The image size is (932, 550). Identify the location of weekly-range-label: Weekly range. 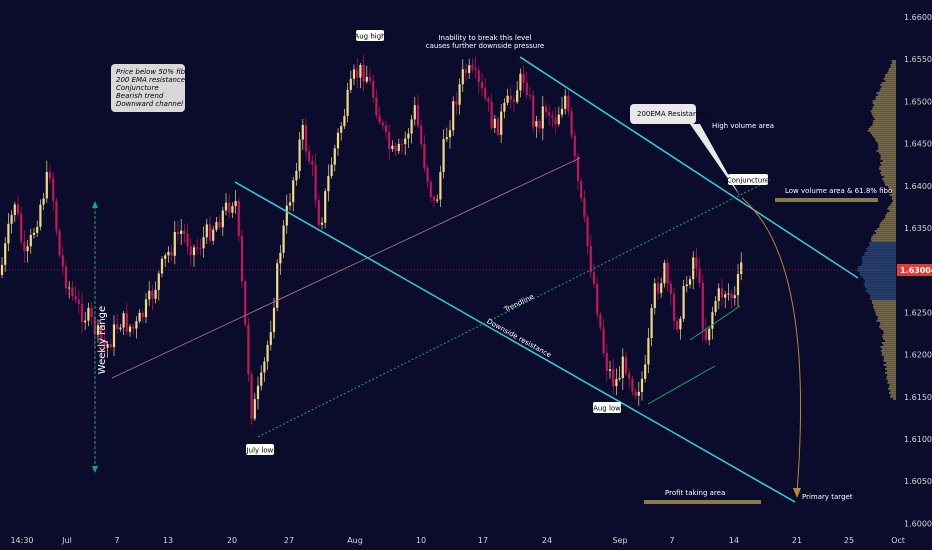
(102, 340).